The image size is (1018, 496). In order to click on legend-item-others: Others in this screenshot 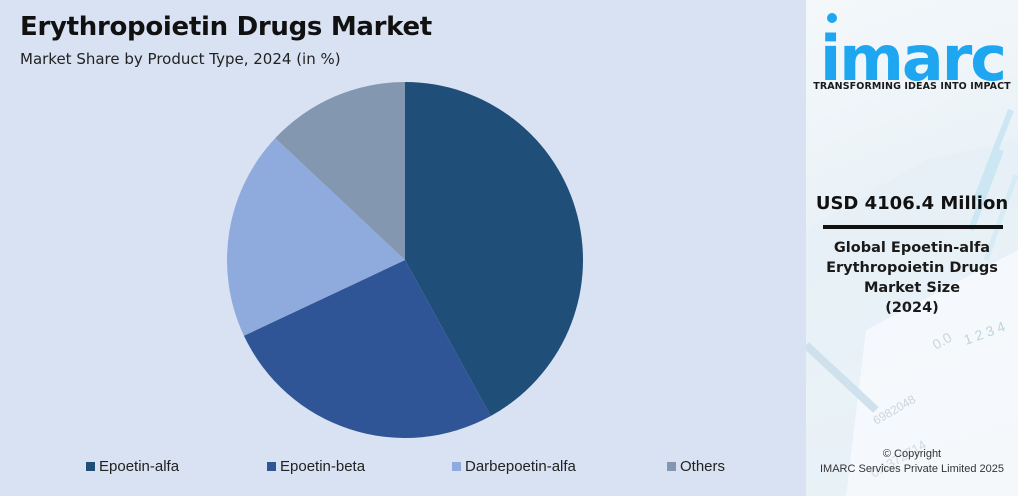, I will do `click(696, 466)`.